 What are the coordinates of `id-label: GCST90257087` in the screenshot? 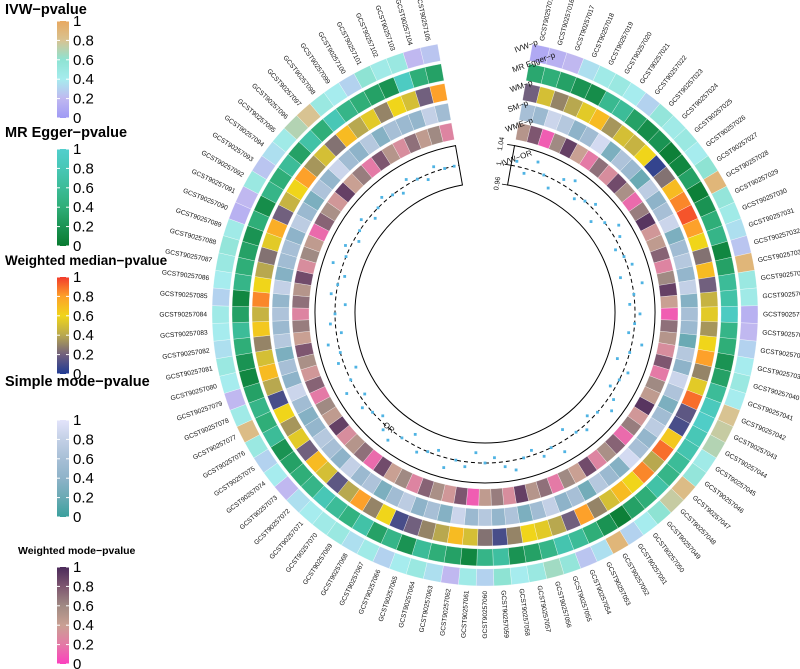 It's located at (188, 256).